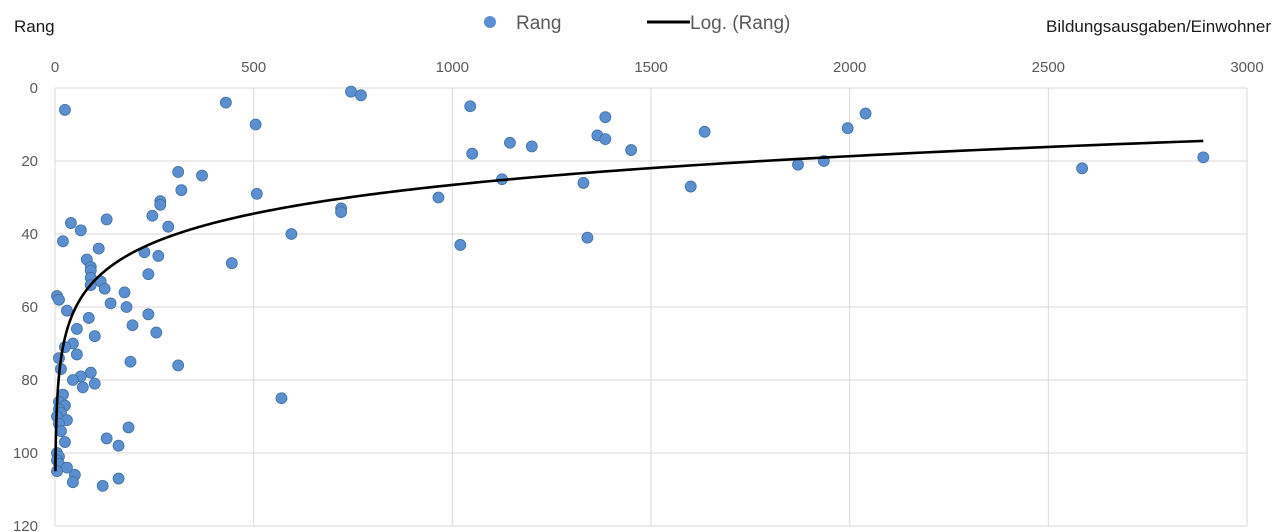 The height and width of the screenshot is (532, 1280). Describe the element at coordinates (490, 22) in the screenshot. I see `legend-marker-rang` at that location.